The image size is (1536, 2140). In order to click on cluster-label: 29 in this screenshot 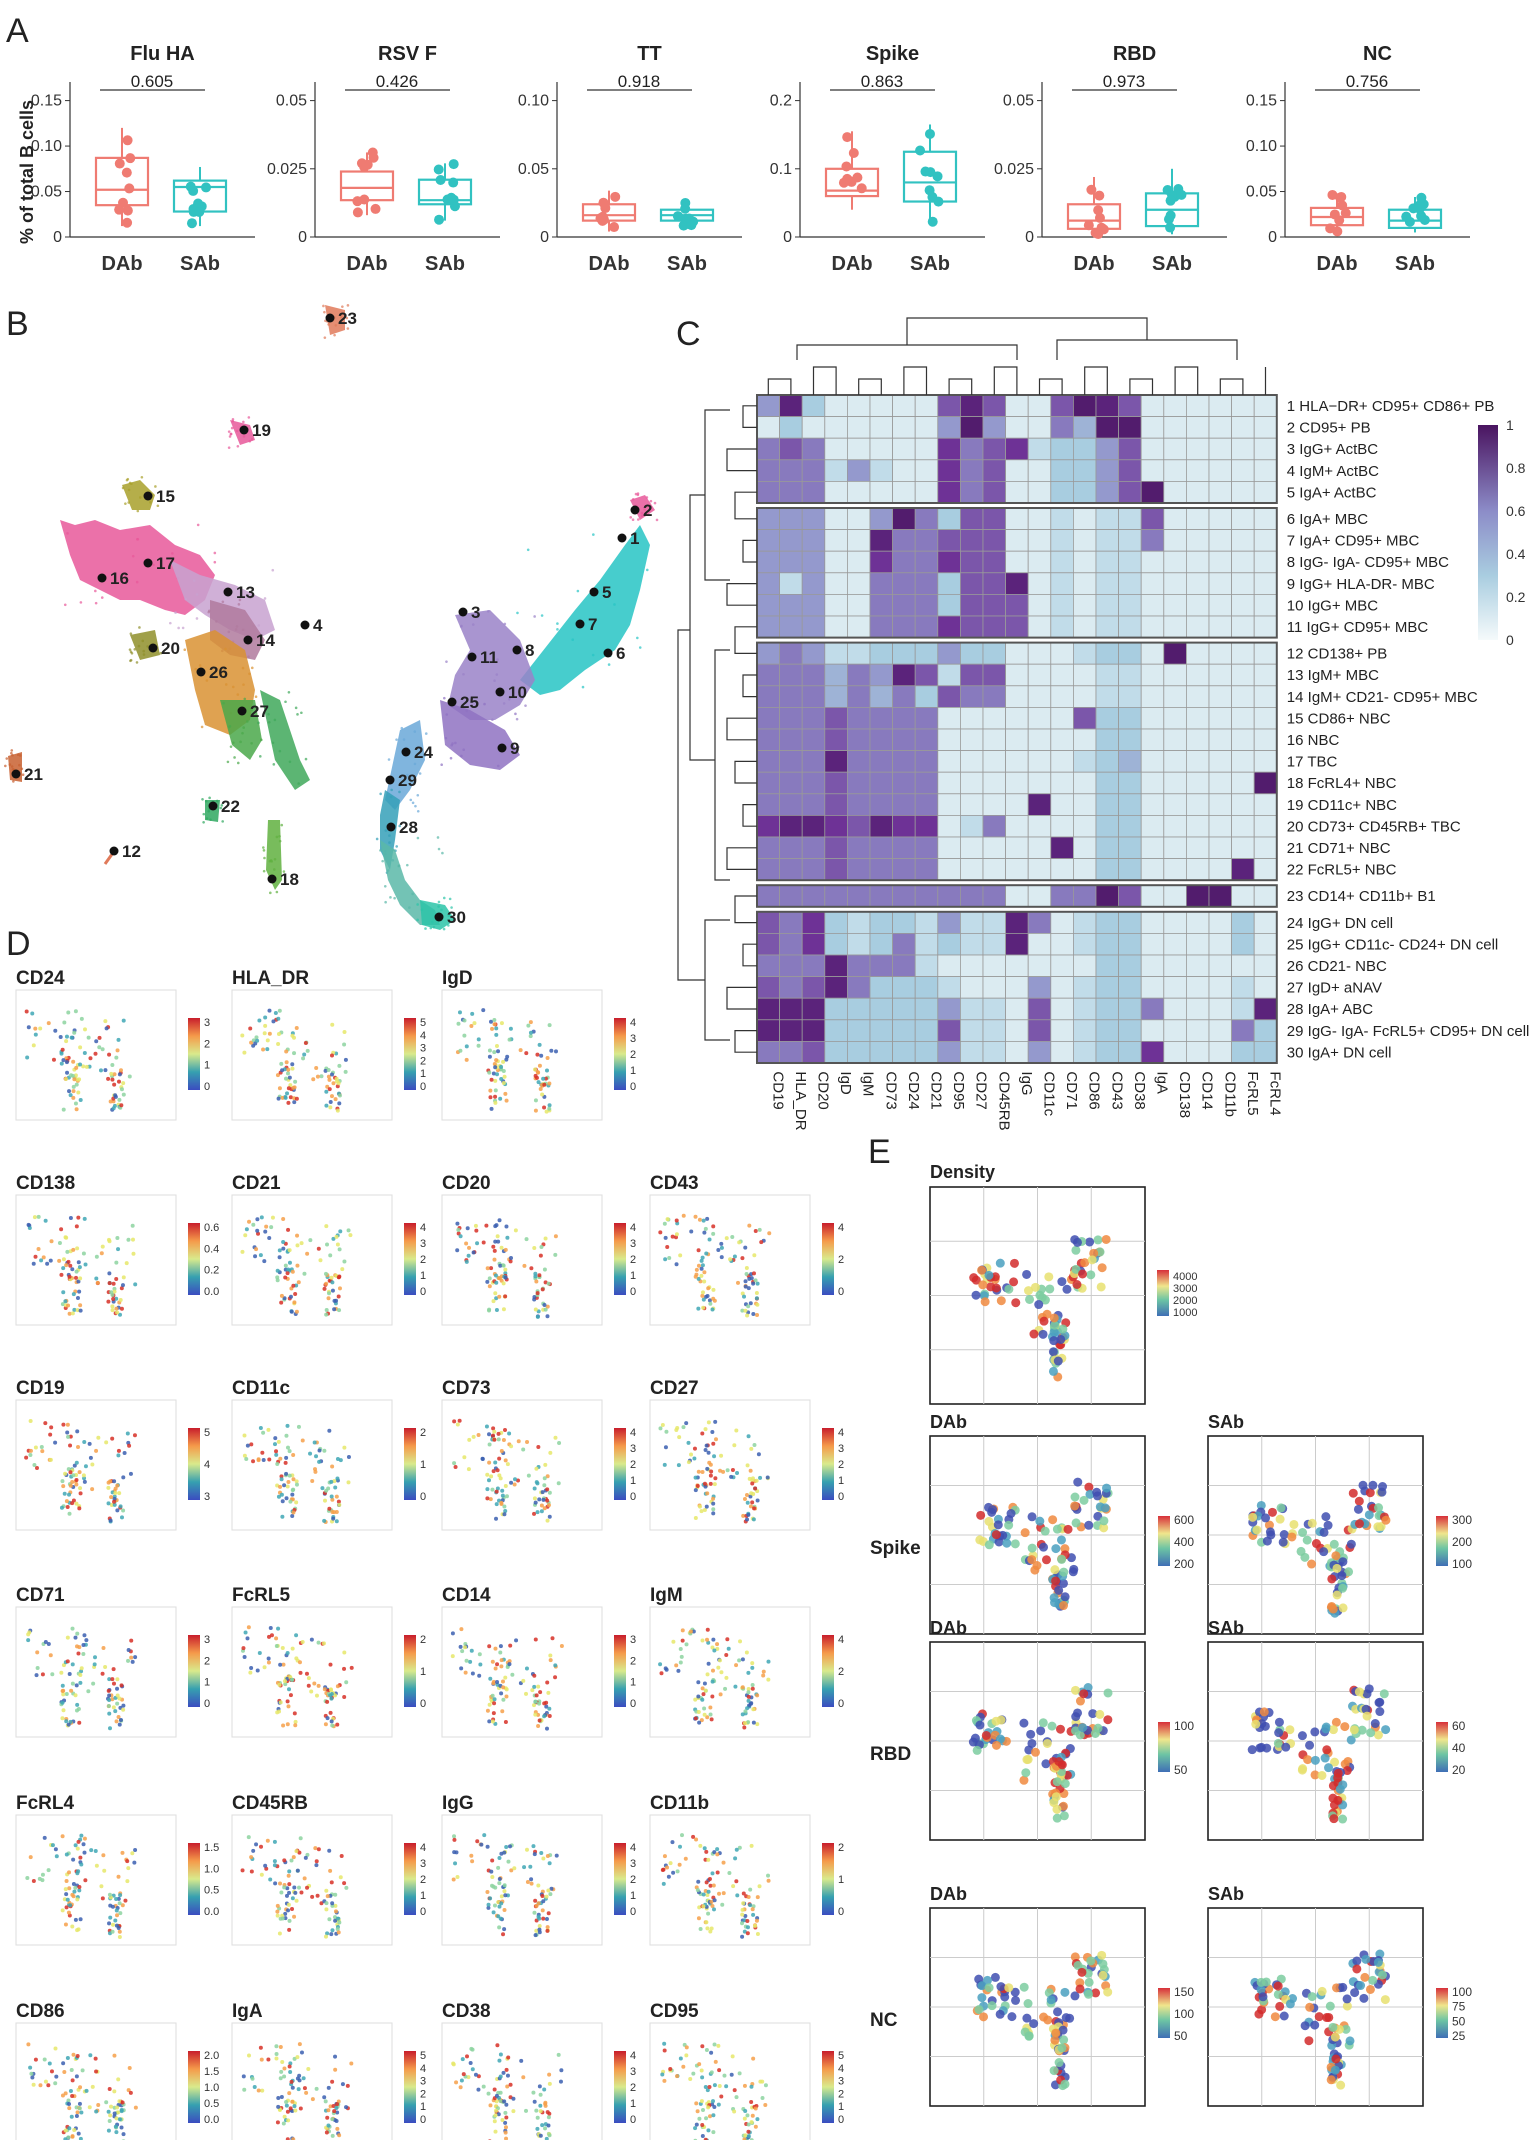, I will do `click(407, 780)`.